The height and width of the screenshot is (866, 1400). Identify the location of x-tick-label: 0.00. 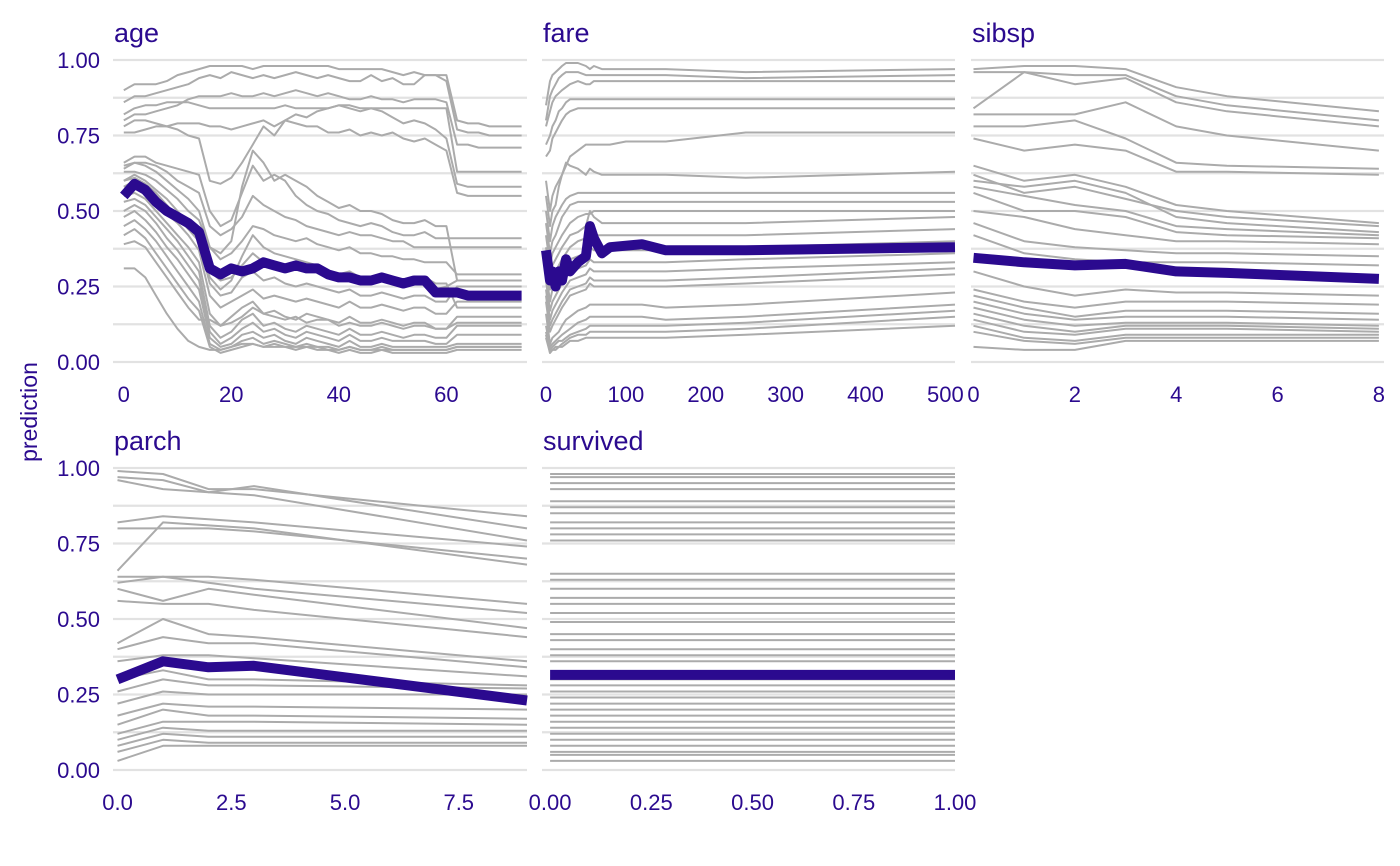
(550, 802).